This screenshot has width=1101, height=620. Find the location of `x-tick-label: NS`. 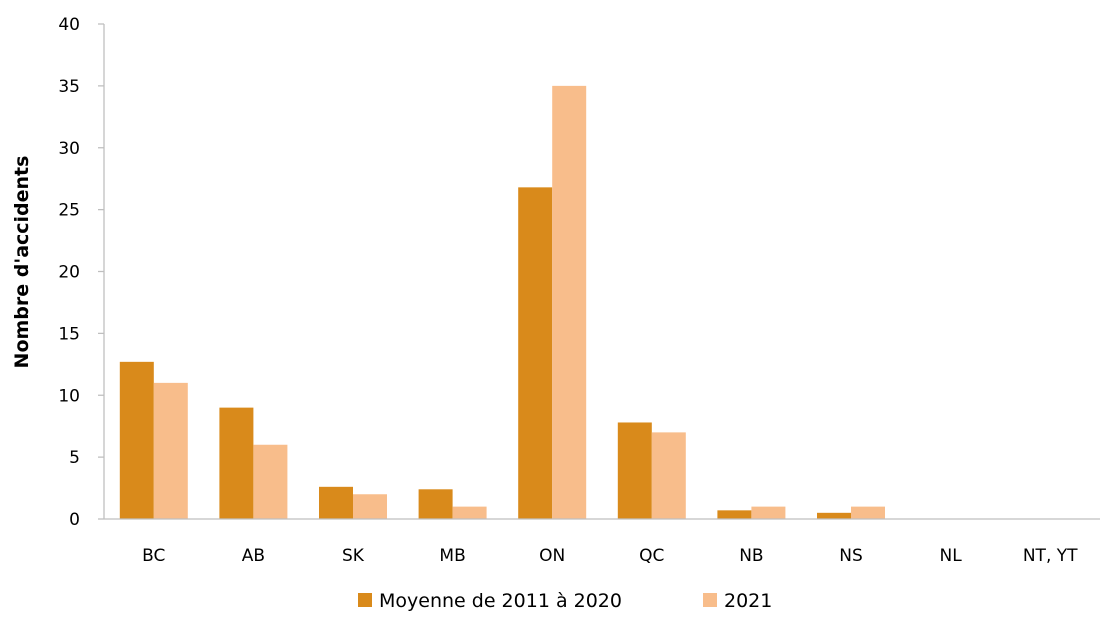

x-tick-label: NS is located at coordinates (851, 556).